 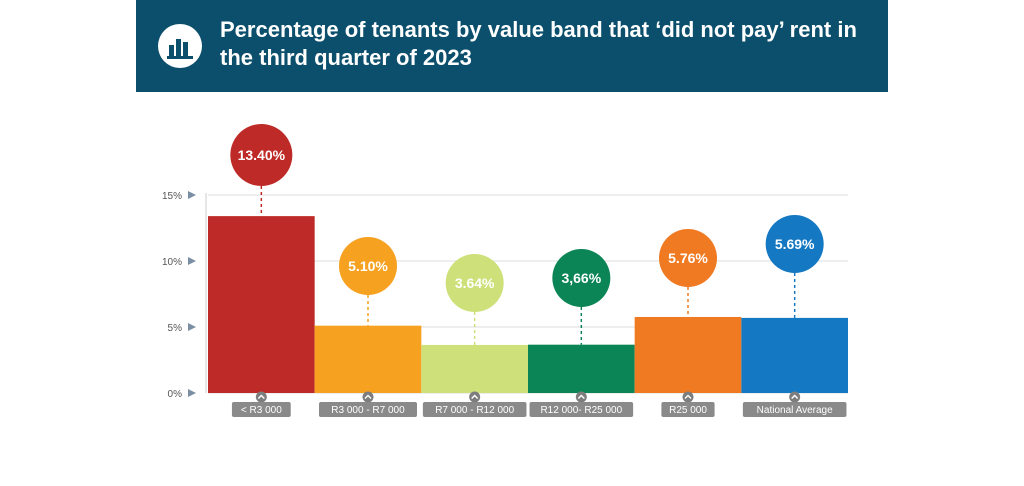 I want to click on category-label: R12 000- R25 000, so click(x=581, y=410).